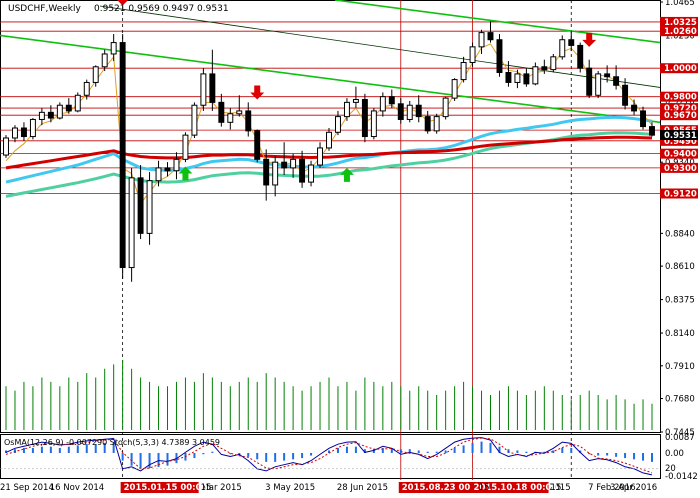  What do you see at coordinates (497, 22) in the screenshot?
I see `trendline-upper` at bounding box center [497, 22].